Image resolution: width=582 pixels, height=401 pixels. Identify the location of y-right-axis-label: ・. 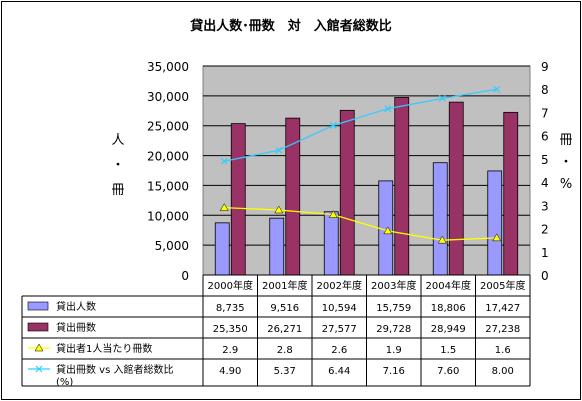
(565, 162).